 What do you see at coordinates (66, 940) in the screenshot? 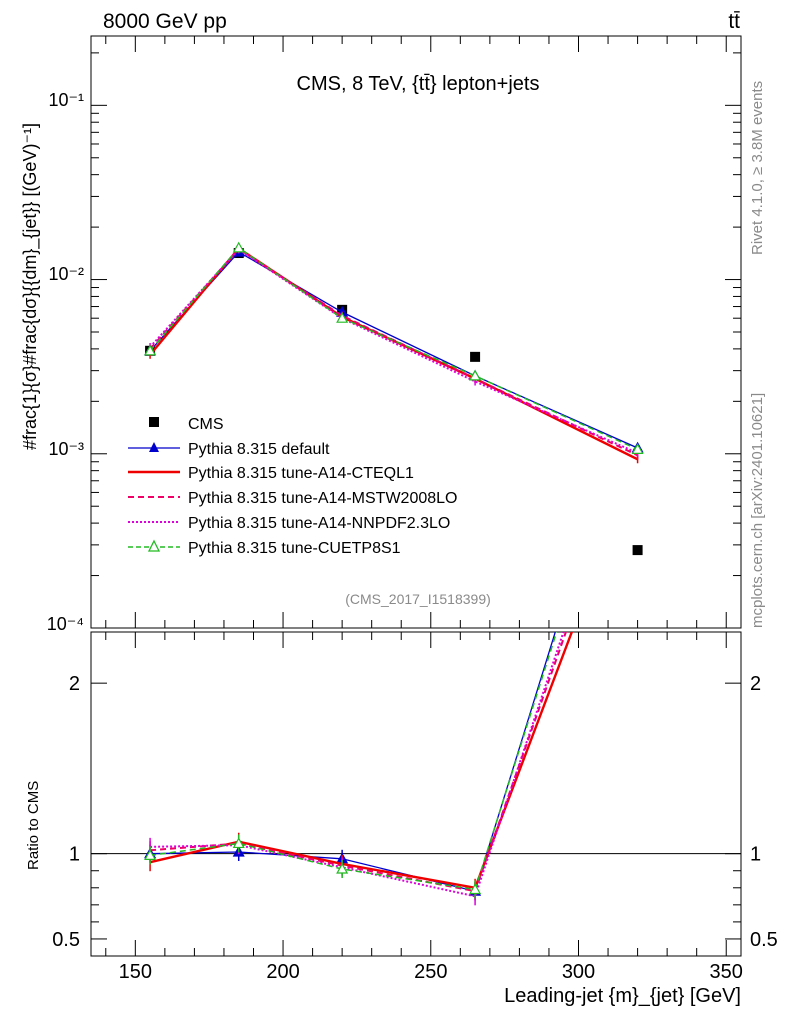
I see `ratio-ytick-label: 0.5` at bounding box center [66, 940].